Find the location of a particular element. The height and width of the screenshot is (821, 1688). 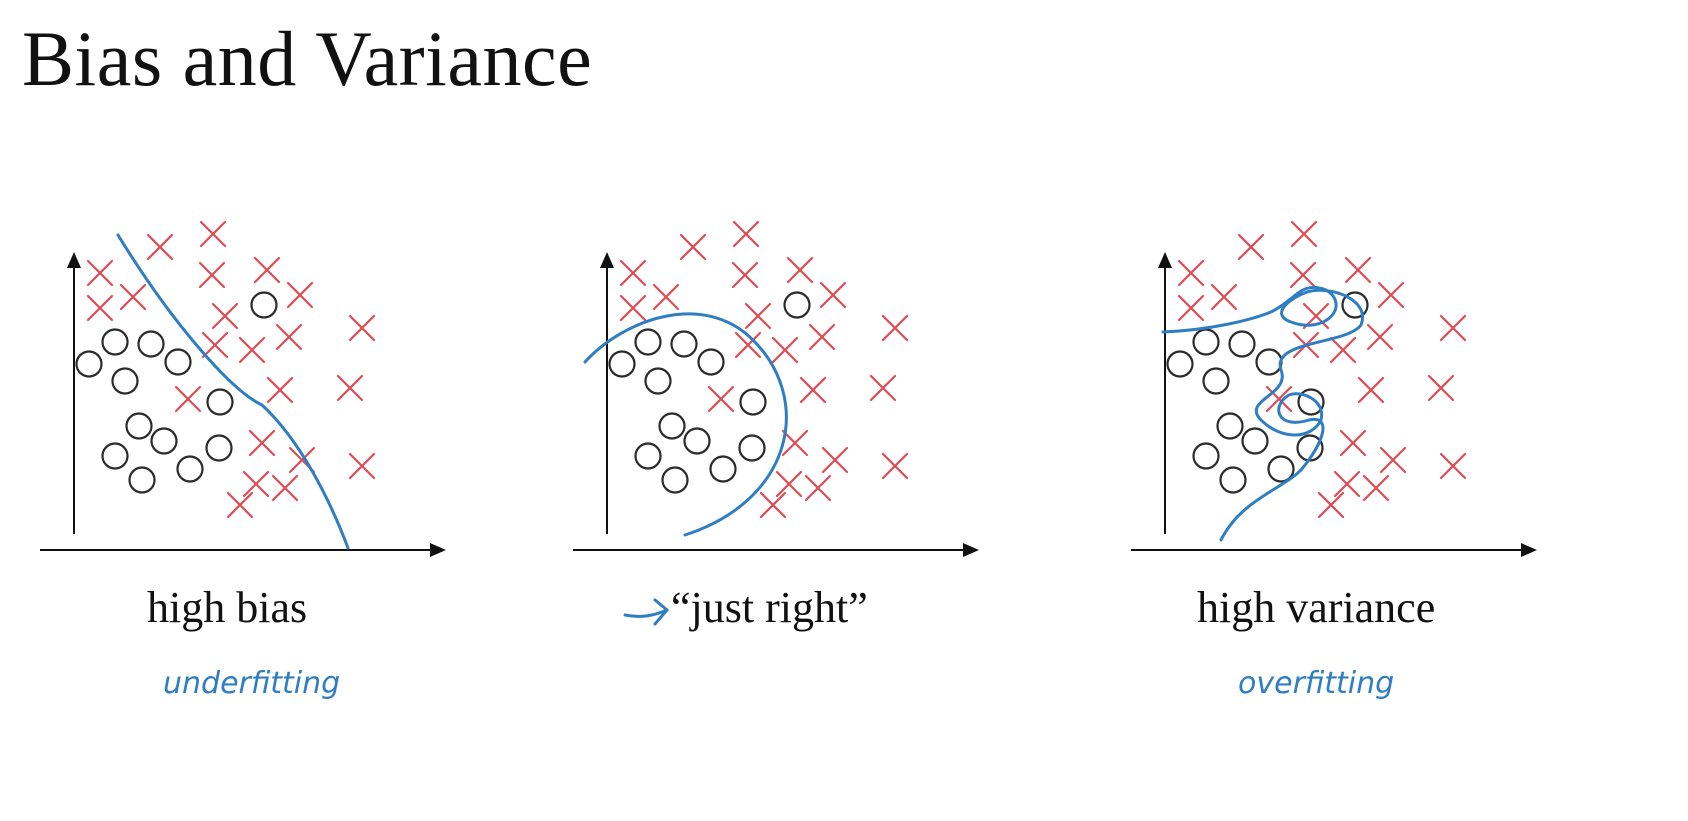

handwritten-annotation: overfitting is located at coordinates (1316, 683).